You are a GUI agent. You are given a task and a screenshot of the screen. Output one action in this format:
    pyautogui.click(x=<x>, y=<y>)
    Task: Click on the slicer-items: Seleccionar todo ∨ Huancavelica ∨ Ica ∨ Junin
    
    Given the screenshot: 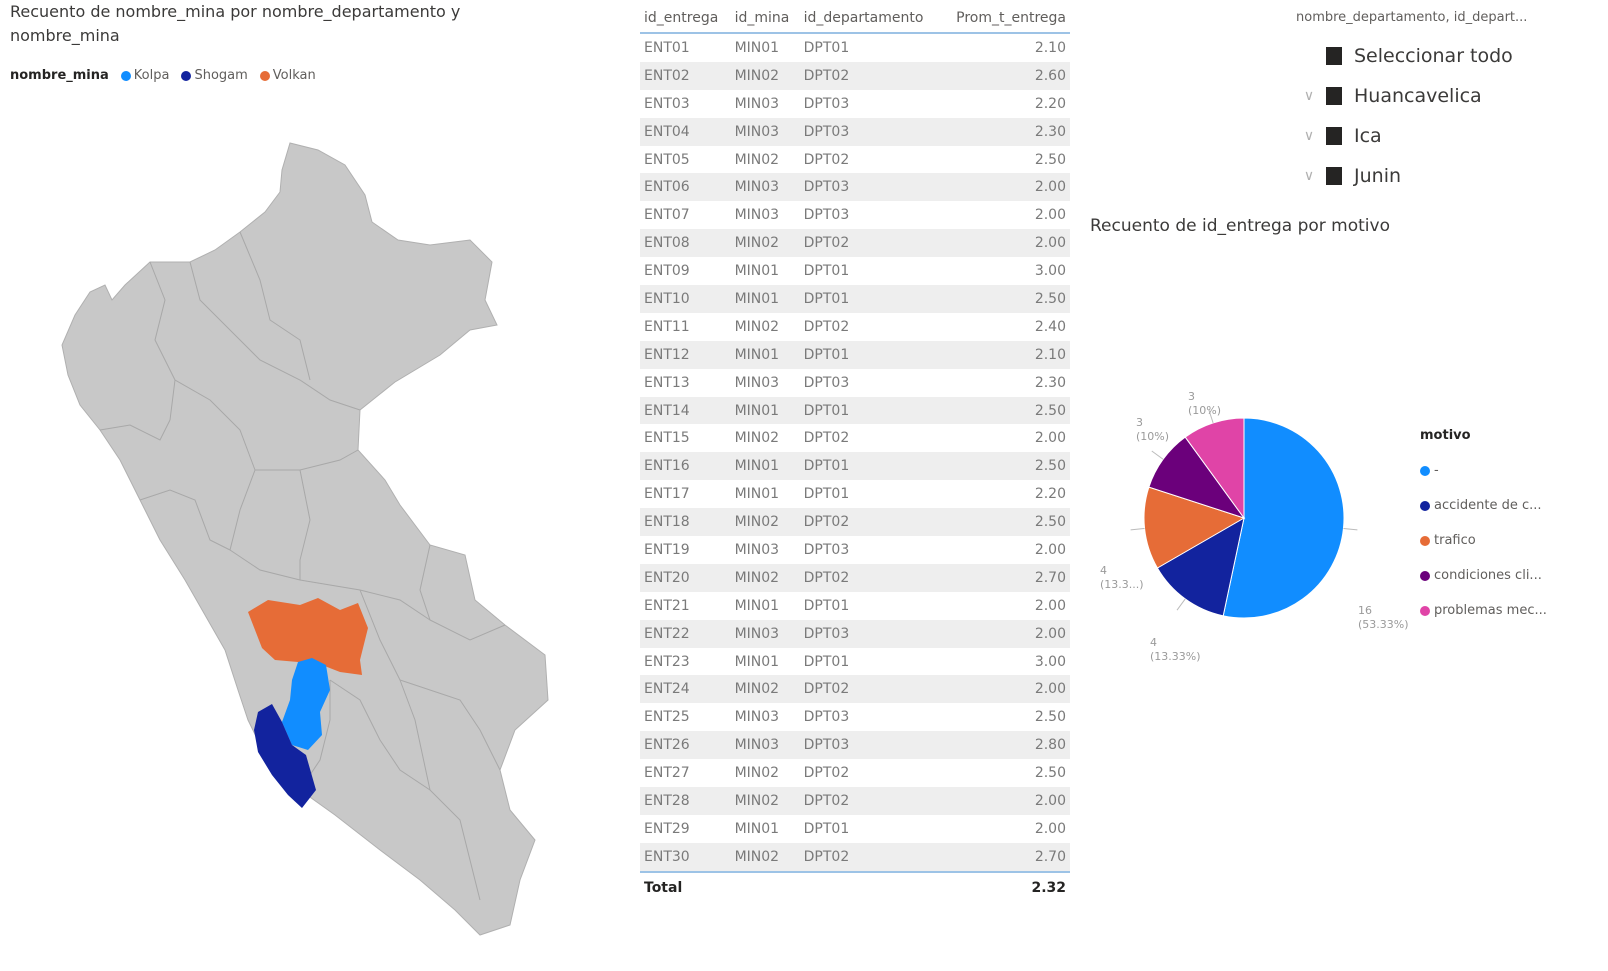 What is the action you would take?
    pyautogui.click(x=1446, y=116)
    